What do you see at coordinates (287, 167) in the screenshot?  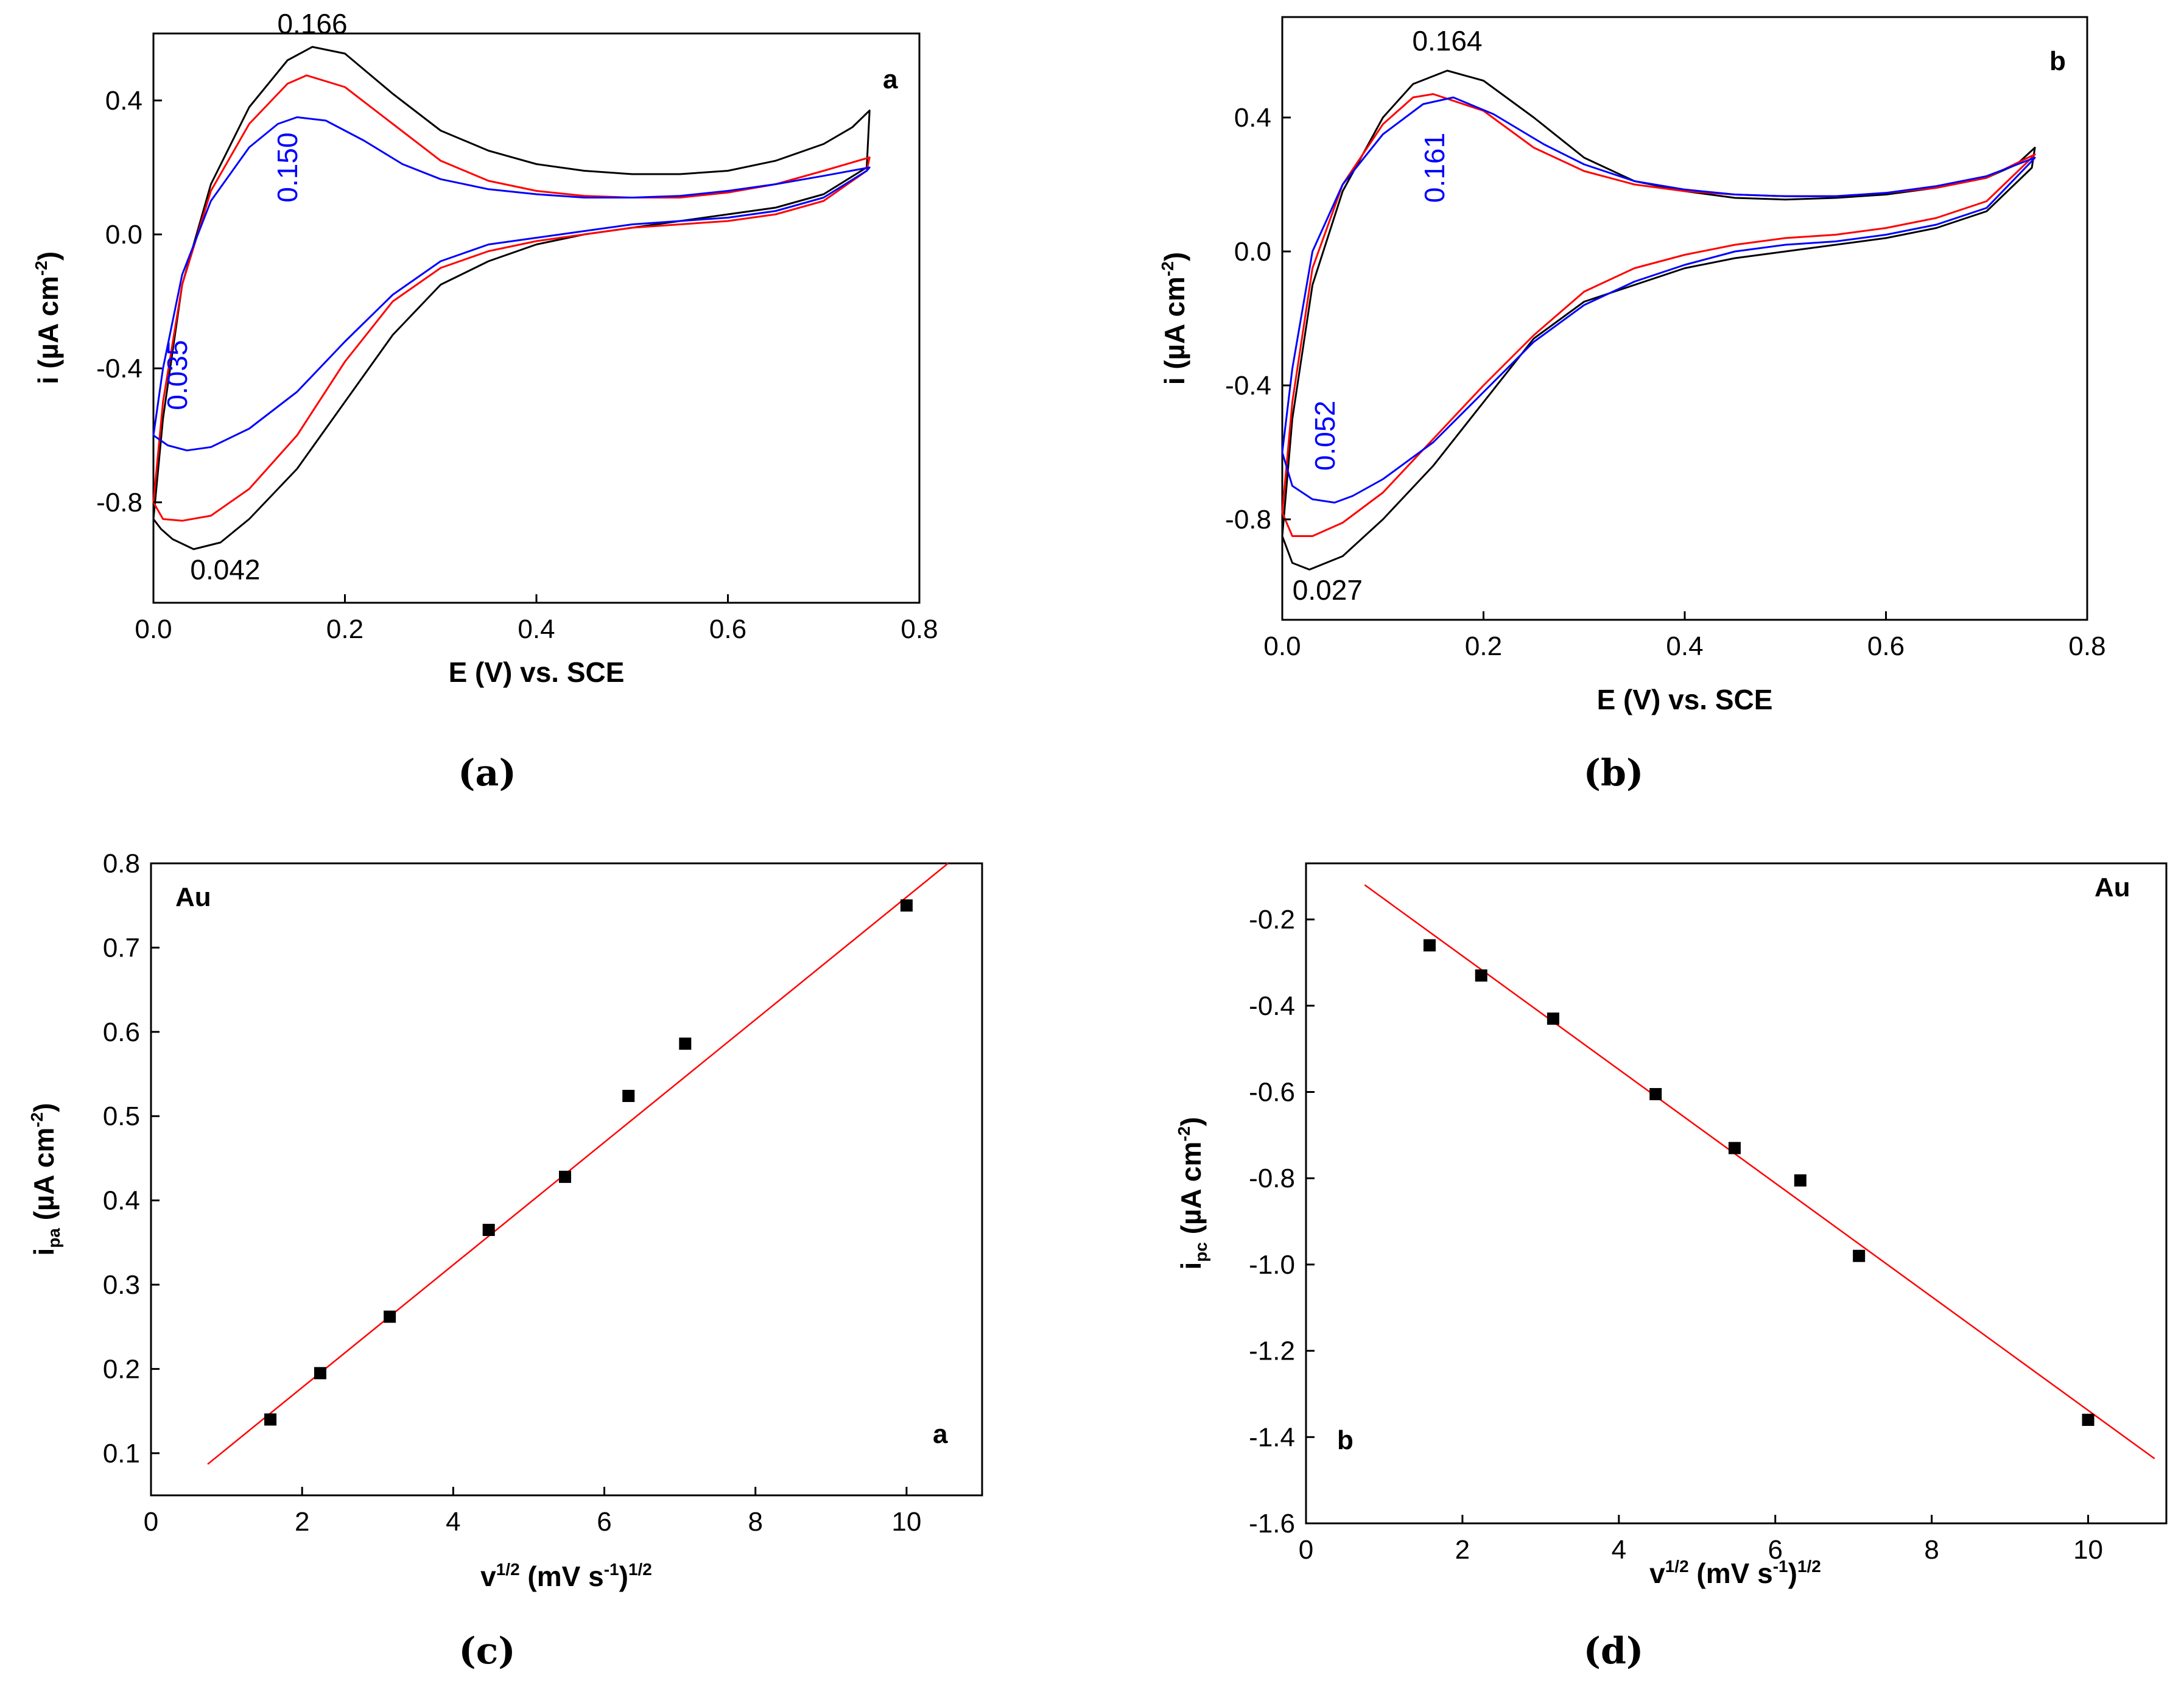 I see `peak-annotation: 0.150` at bounding box center [287, 167].